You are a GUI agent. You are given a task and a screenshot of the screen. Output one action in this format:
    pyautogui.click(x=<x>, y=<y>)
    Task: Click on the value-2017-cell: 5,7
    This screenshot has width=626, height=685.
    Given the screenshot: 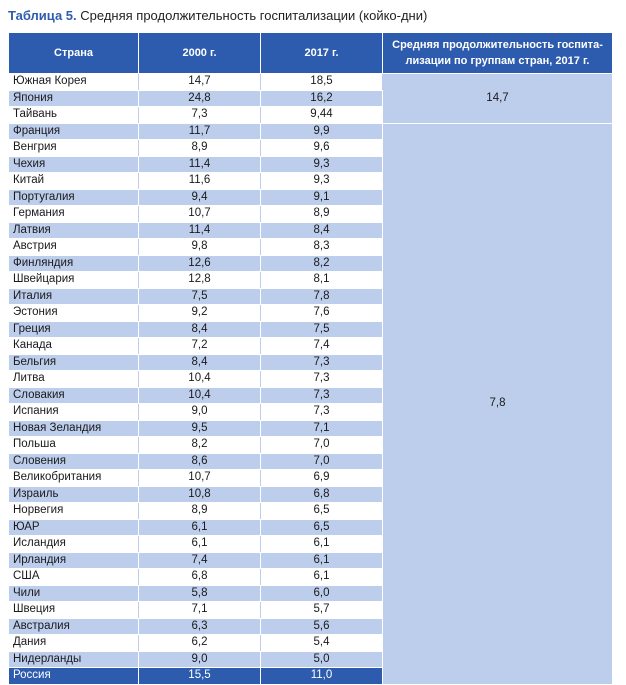 What is the action you would take?
    pyautogui.click(x=321, y=610)
    